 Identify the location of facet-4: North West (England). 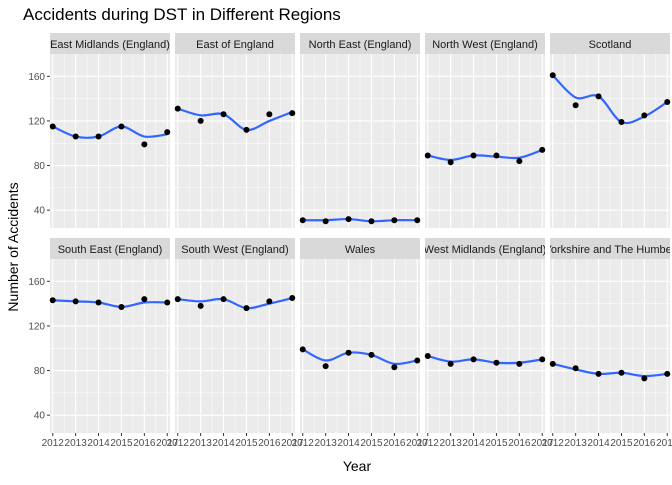
(485, 130).